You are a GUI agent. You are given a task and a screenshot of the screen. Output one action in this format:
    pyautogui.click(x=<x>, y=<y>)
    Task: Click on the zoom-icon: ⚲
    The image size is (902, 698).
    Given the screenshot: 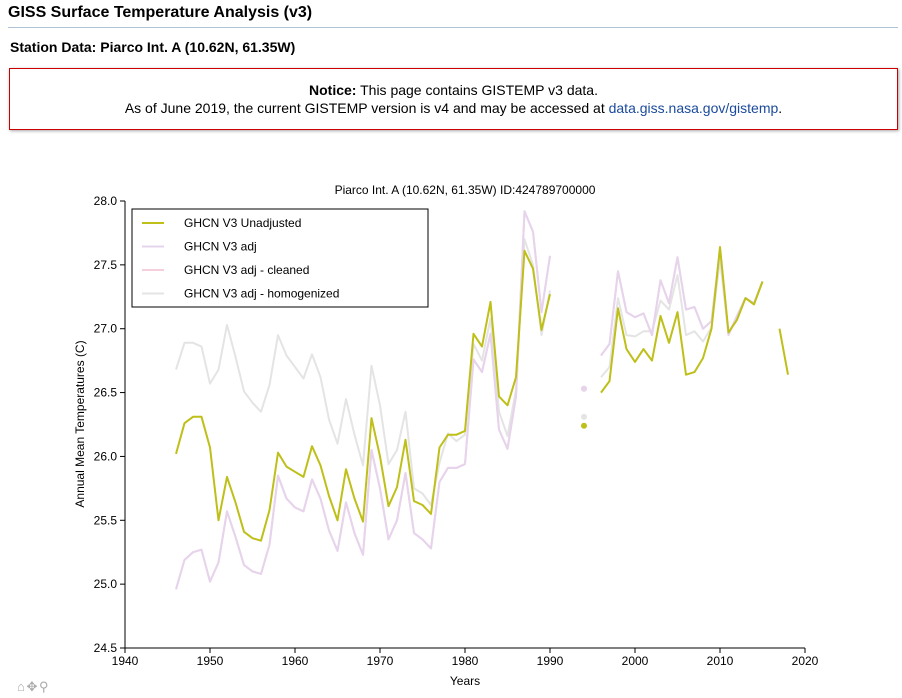 What is the action you would take?
    pyautogui.click(x=43, y=686)
    